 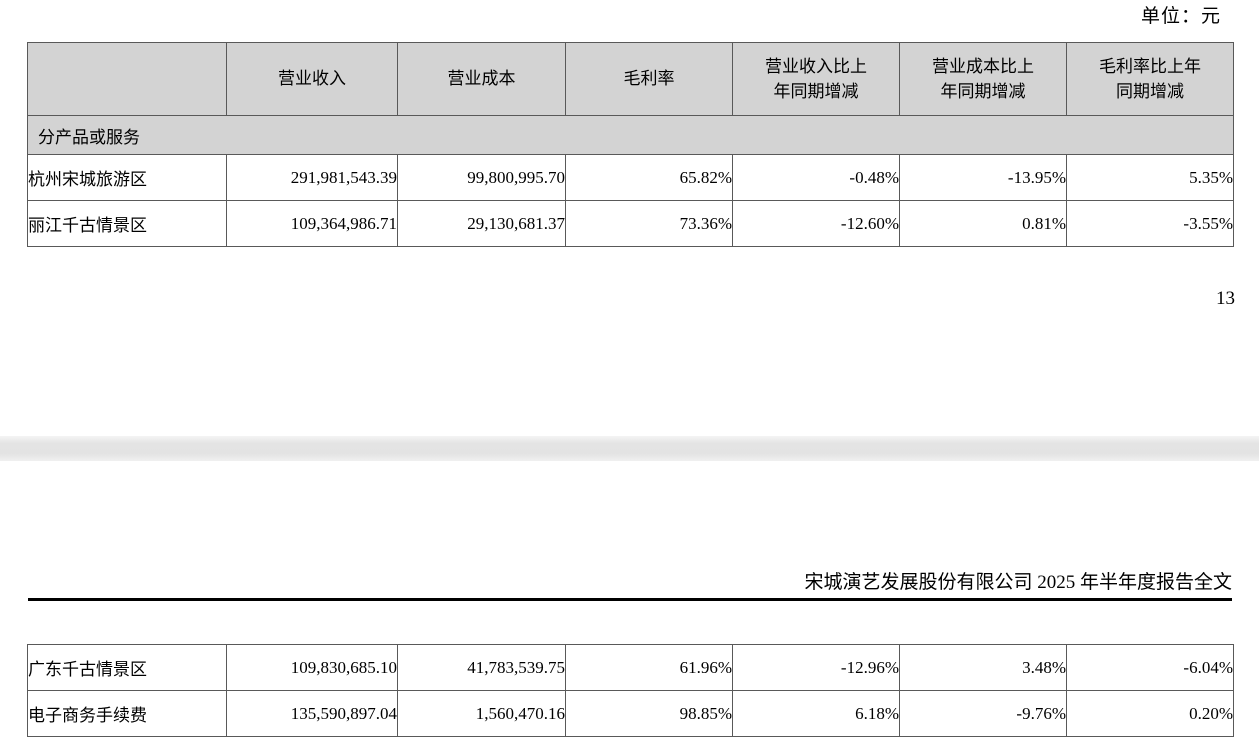 What do you see at coordinates (630, 599) in the screenshot?
I see `header-rule-line` at bounding box center [630, 599].